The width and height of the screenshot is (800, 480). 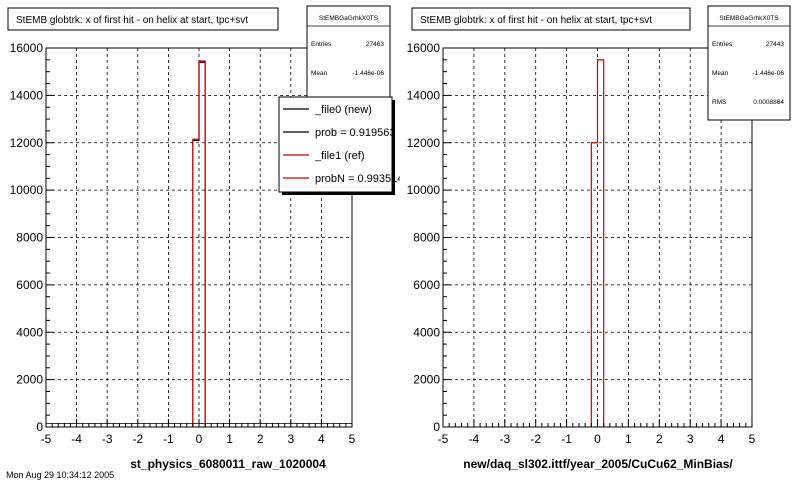 I want to click on legend-box, so click(x=335, y=144).